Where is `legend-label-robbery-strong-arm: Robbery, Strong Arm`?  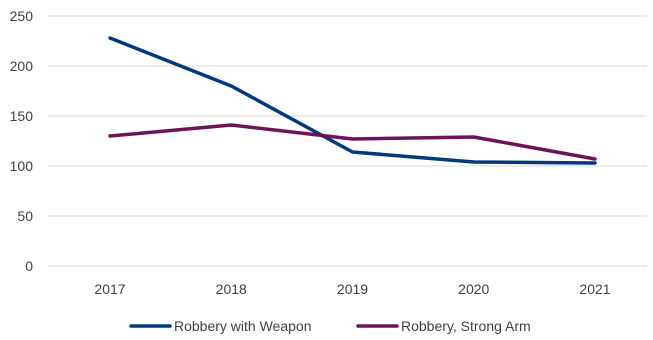
legend-label-robbery-strong-arm: Robbery, Strong Arm is located at coordinates (466, 326).